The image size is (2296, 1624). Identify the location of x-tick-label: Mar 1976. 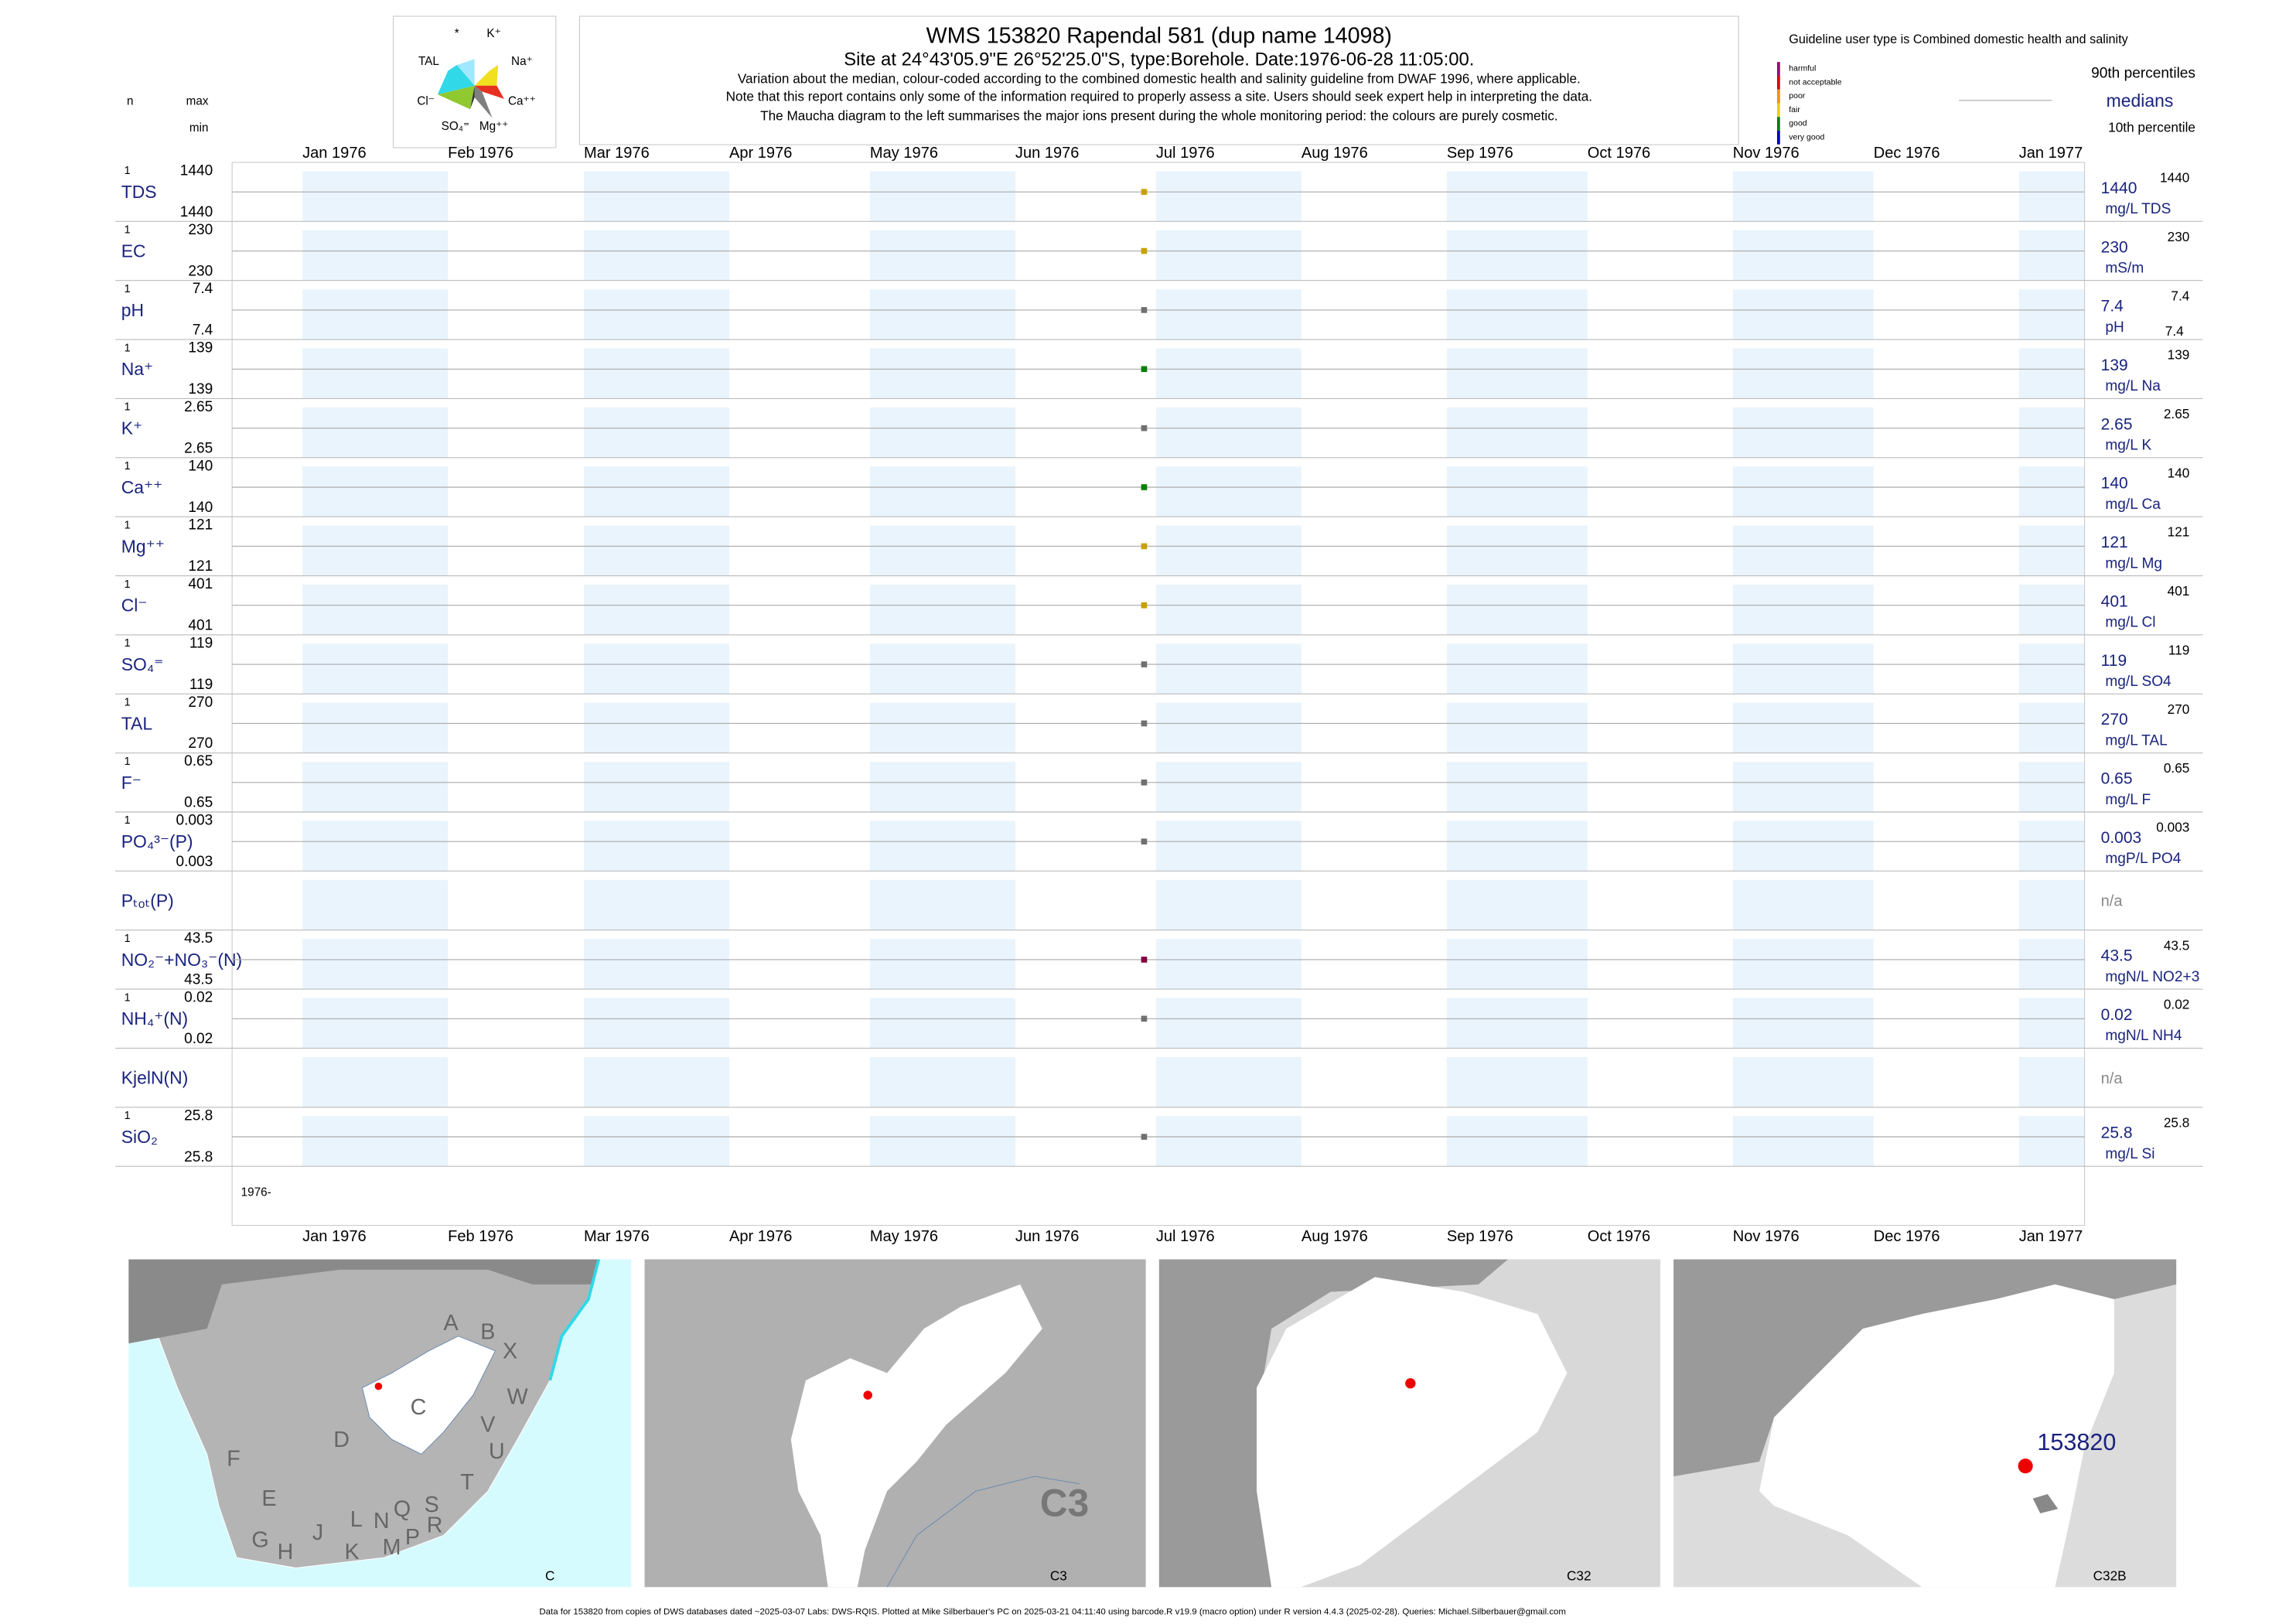
(617, 153).